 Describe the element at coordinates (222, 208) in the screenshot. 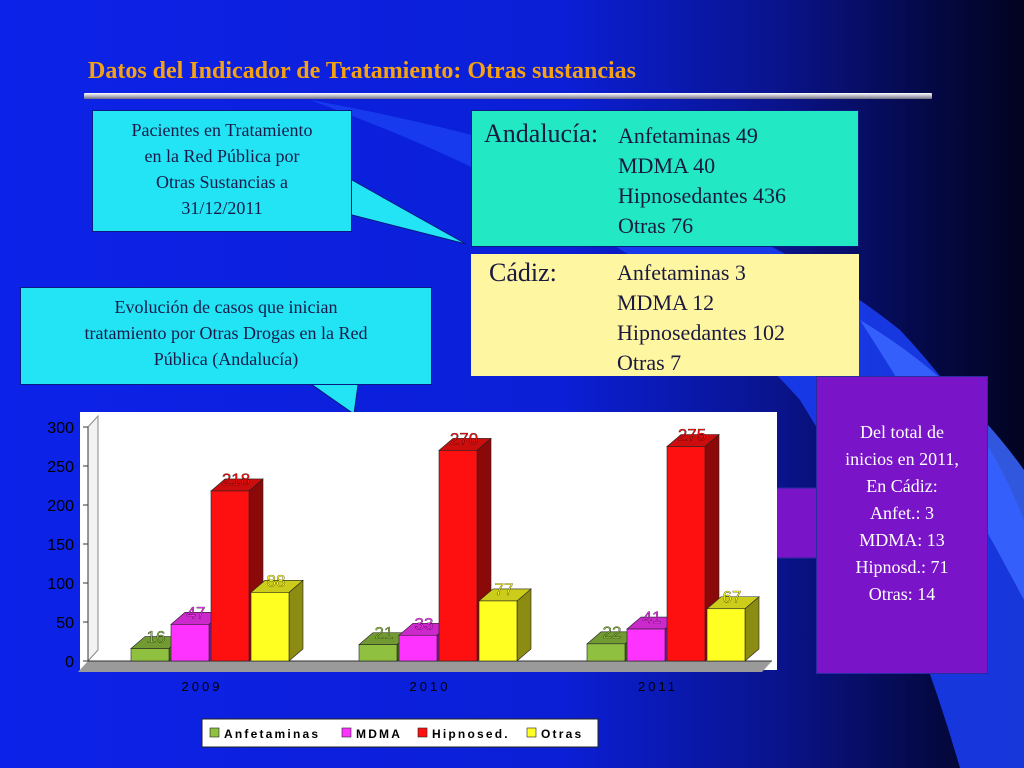

I see `patients-callout-line: 31/12/2011` at that location.